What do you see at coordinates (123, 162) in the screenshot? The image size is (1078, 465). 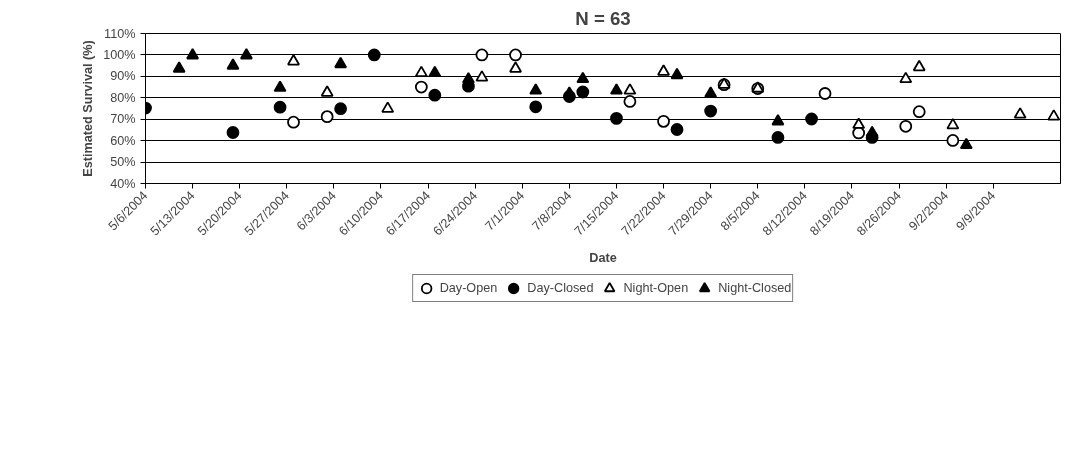 I see `y-tick-label: 50%` at bounding box center [123, 162].